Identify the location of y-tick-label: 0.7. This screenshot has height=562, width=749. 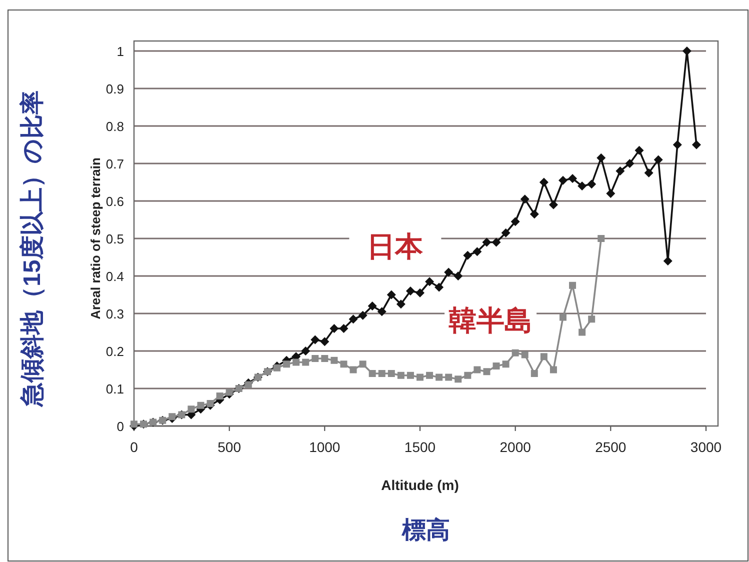
(115, 164).